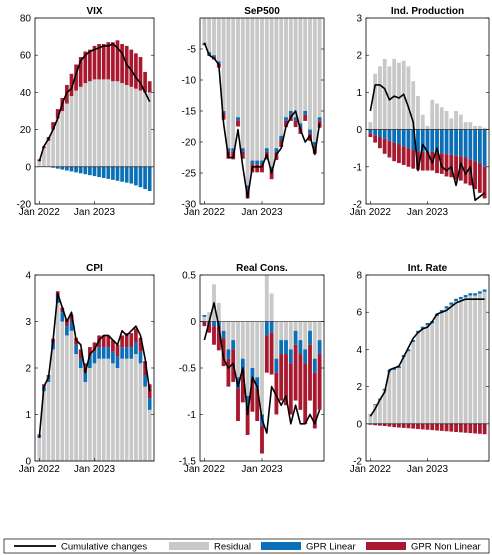  I want to click on y-tick-label: -2, so click(357, 205).